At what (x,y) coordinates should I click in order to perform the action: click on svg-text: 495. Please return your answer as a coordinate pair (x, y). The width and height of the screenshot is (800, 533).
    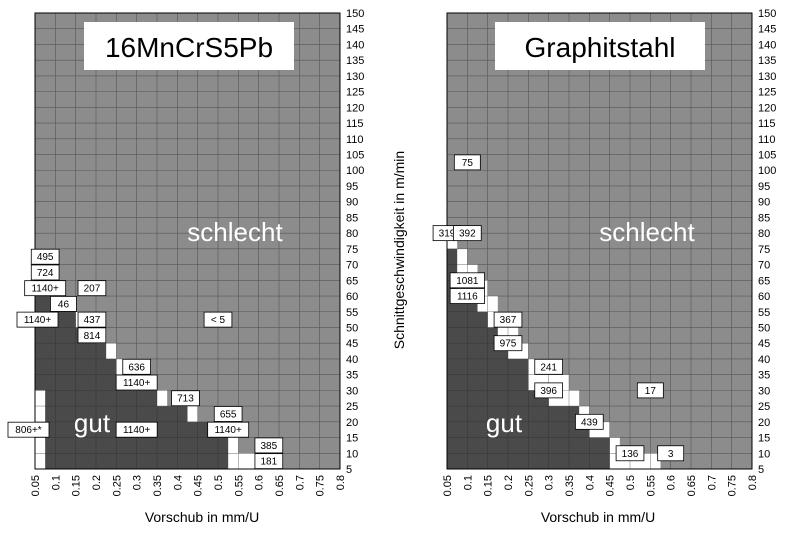
    Looking at the image, I should click on (45, 257).